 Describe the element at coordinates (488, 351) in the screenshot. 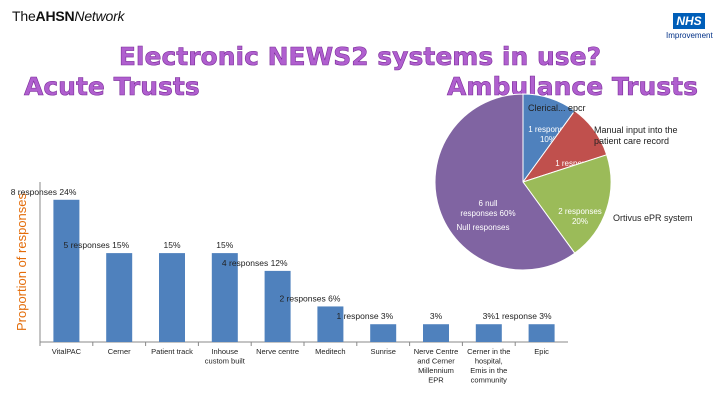

I see `x-tick-label: Cerner in the` at that location.